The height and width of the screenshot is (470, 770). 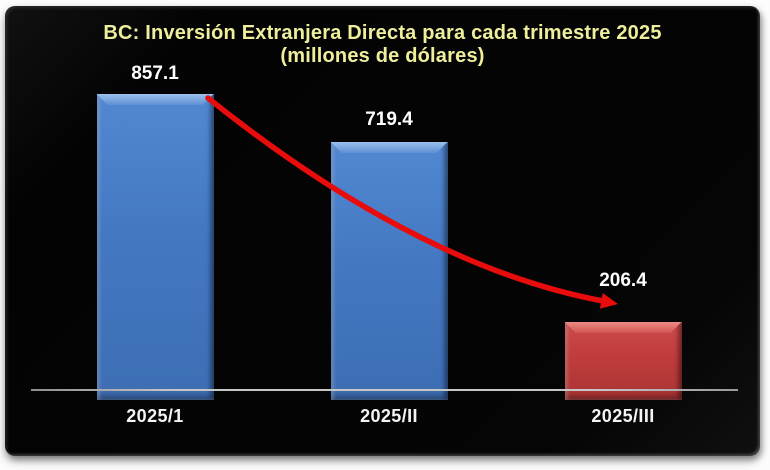 What do you see at coordinates (623, 416) in the screenshot?
I see `category-label-2025/III: 2025/III` at bounding box center [623, 416].